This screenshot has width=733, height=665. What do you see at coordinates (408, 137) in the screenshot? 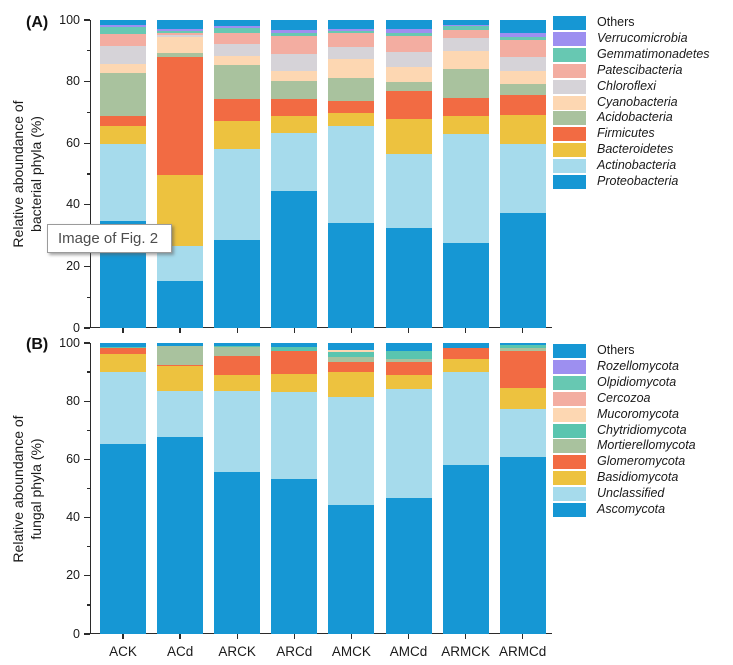
I see `bar-segment-amcd-bacteroidetes` at bounding box center [408, 137].